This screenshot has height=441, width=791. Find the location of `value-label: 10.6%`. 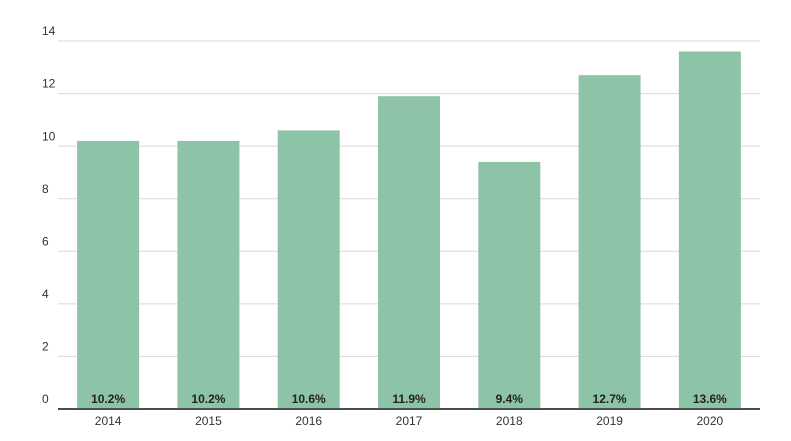

value-label: 10.6% is located at coordinates (309, 399).